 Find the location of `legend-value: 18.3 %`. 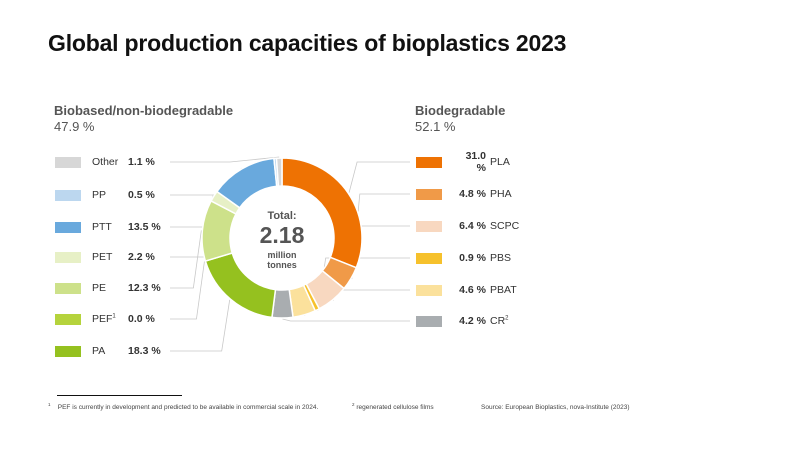

legend-value: 18.3 % is located at coordinates (144, 351).